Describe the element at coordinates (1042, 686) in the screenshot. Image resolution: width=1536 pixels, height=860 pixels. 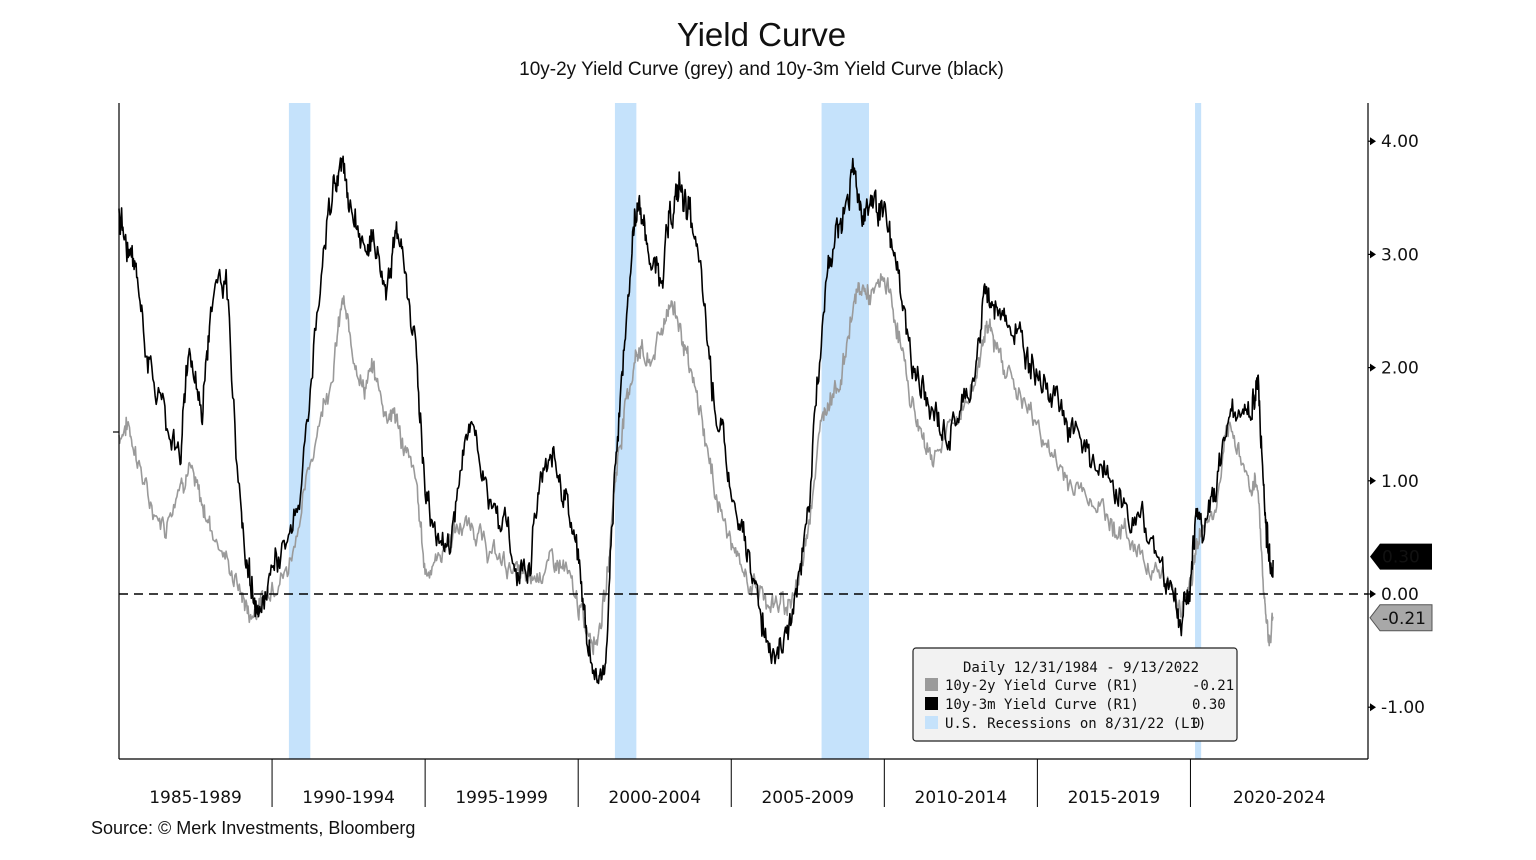
I see `legend-label-10y-2y: 10y-2y Yield Curve (R1)` at that location.